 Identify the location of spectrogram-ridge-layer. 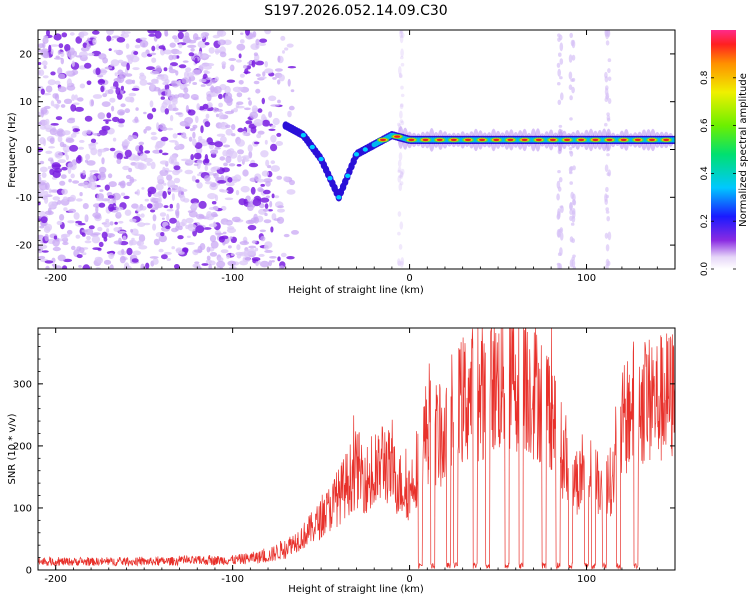
(478, 161).